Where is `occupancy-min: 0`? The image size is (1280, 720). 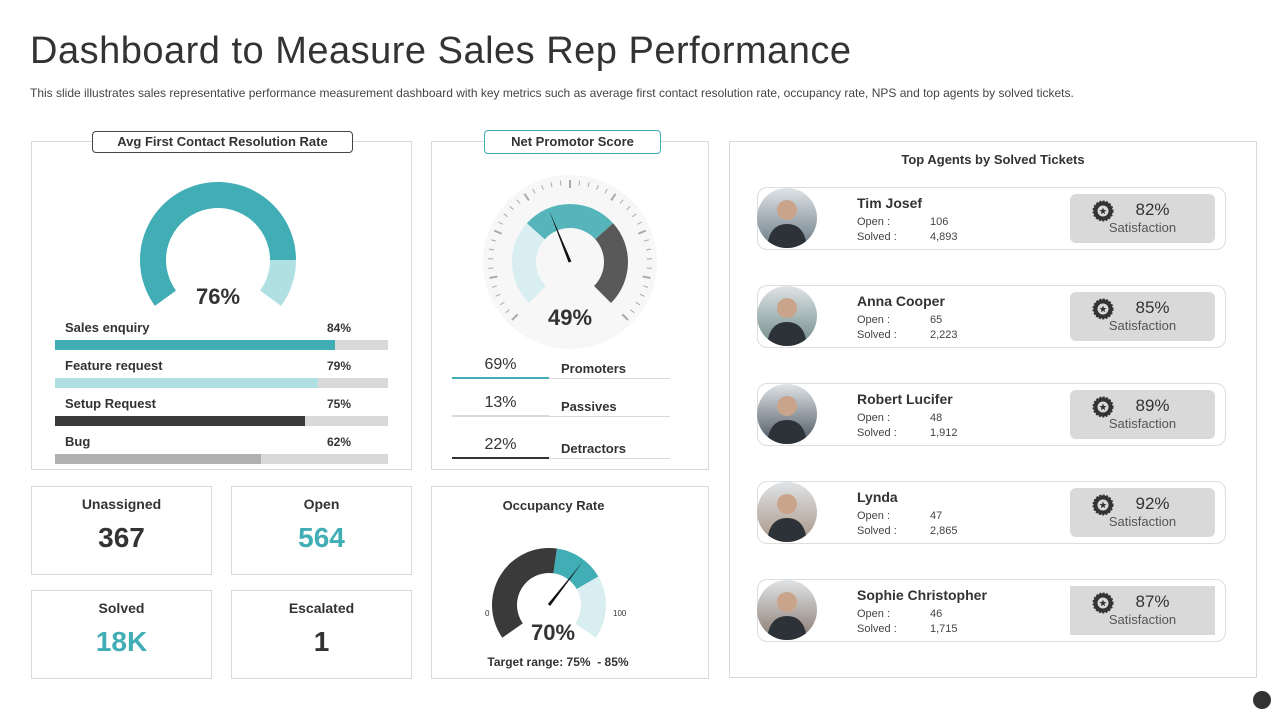 occupancy-min: 0 is located at coordinates (487, 613).